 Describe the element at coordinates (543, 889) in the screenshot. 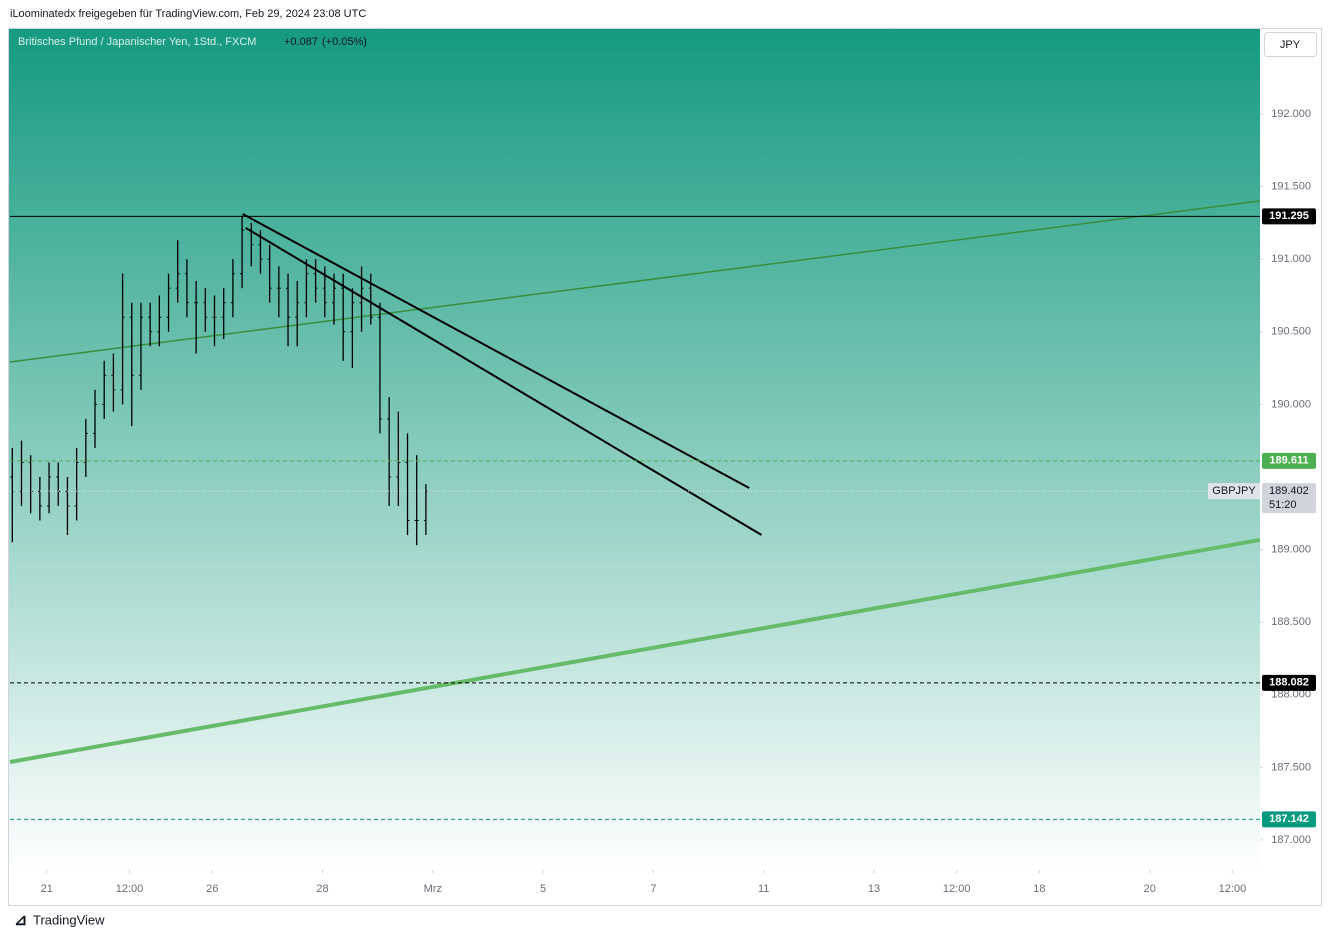

I see `x-tick-label: 5` at that location.